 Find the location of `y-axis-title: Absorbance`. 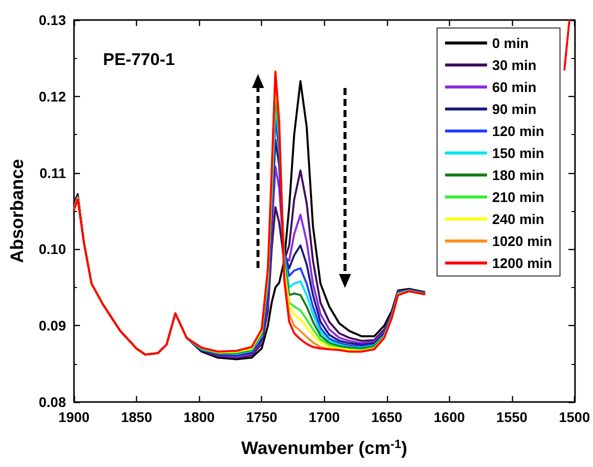

y-axis-title: Absorbance is located at coordinates (17, 211).